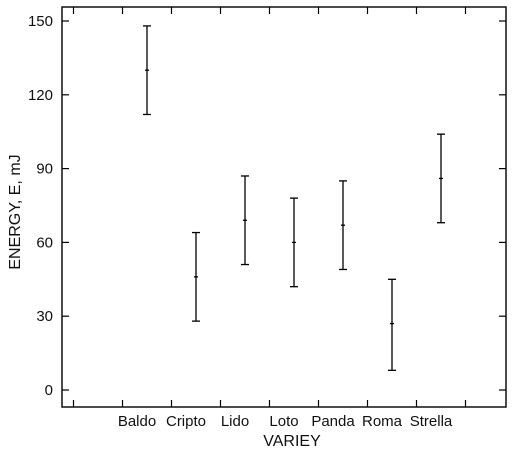  Describe the element at coordinates (294, 242) in the screenshot. I see `error-bar-loto` at that location.